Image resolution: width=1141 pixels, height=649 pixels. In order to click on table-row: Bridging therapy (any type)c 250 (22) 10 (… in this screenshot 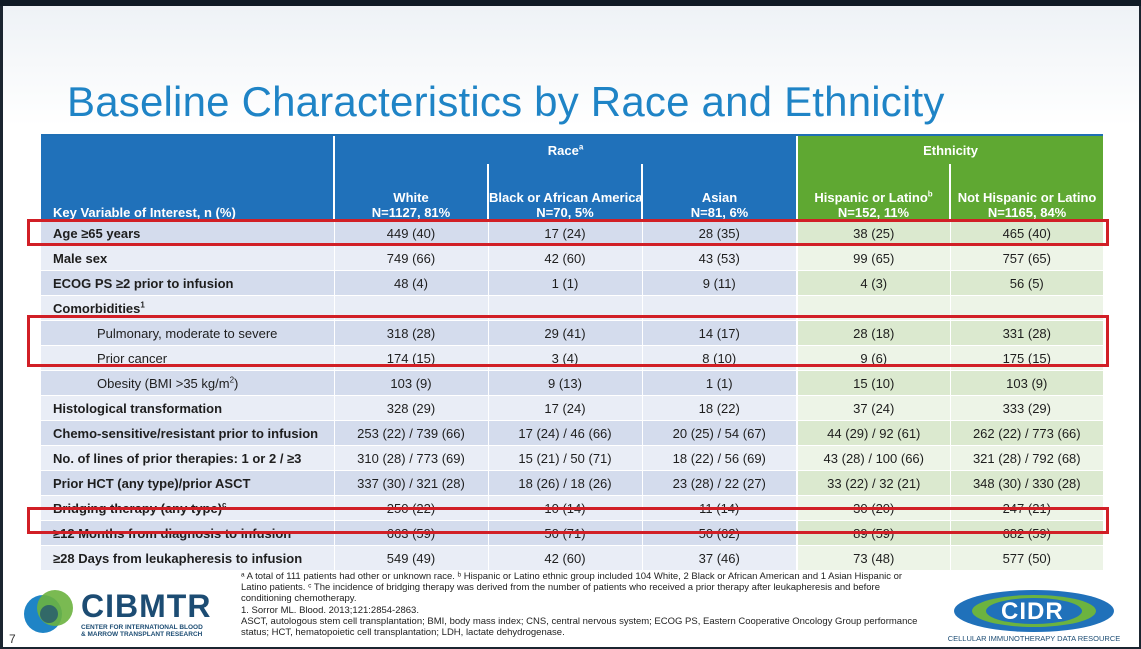, I will do `click(572, 508)`.